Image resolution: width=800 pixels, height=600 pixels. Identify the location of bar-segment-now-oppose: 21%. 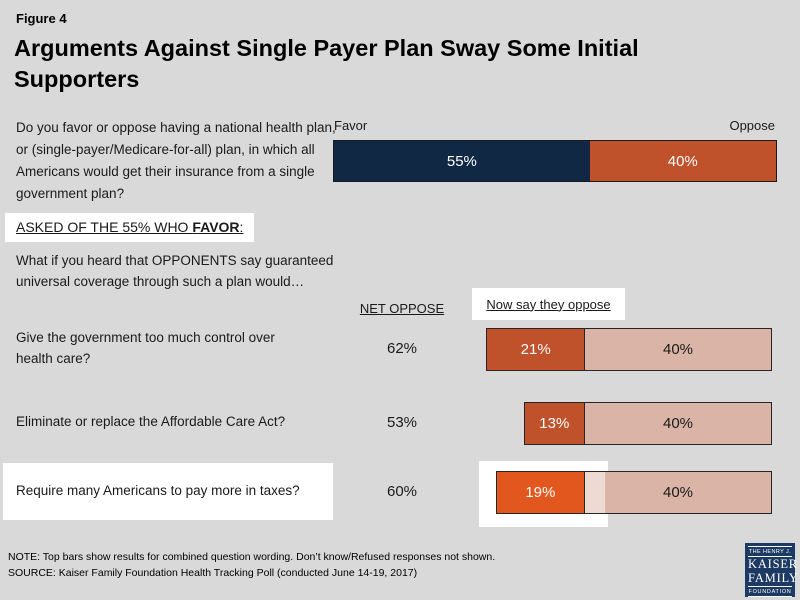
(536, 349).